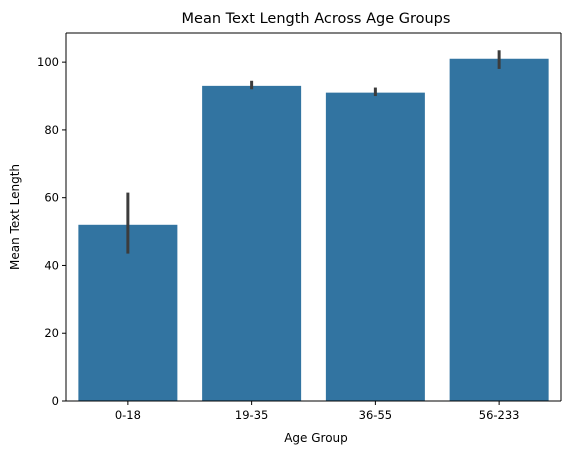 The image size is (571, 455). Describe the element at coordinates (51, 333) in the screenshot. I see `y-tick-label: 20` at that location.